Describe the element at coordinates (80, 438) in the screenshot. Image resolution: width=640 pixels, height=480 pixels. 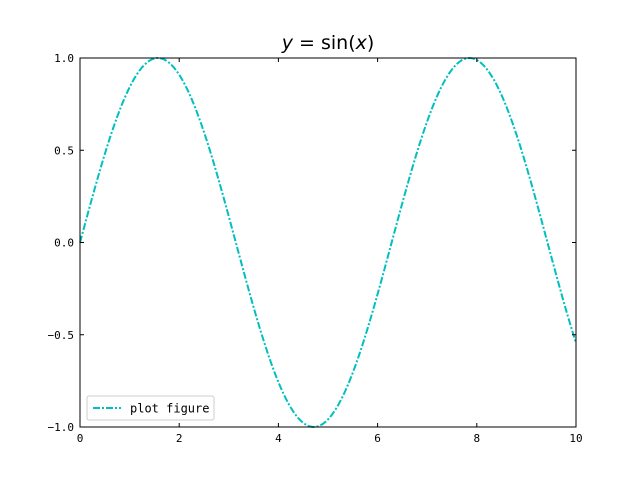
I see `x-tick-label: 0` at that location.